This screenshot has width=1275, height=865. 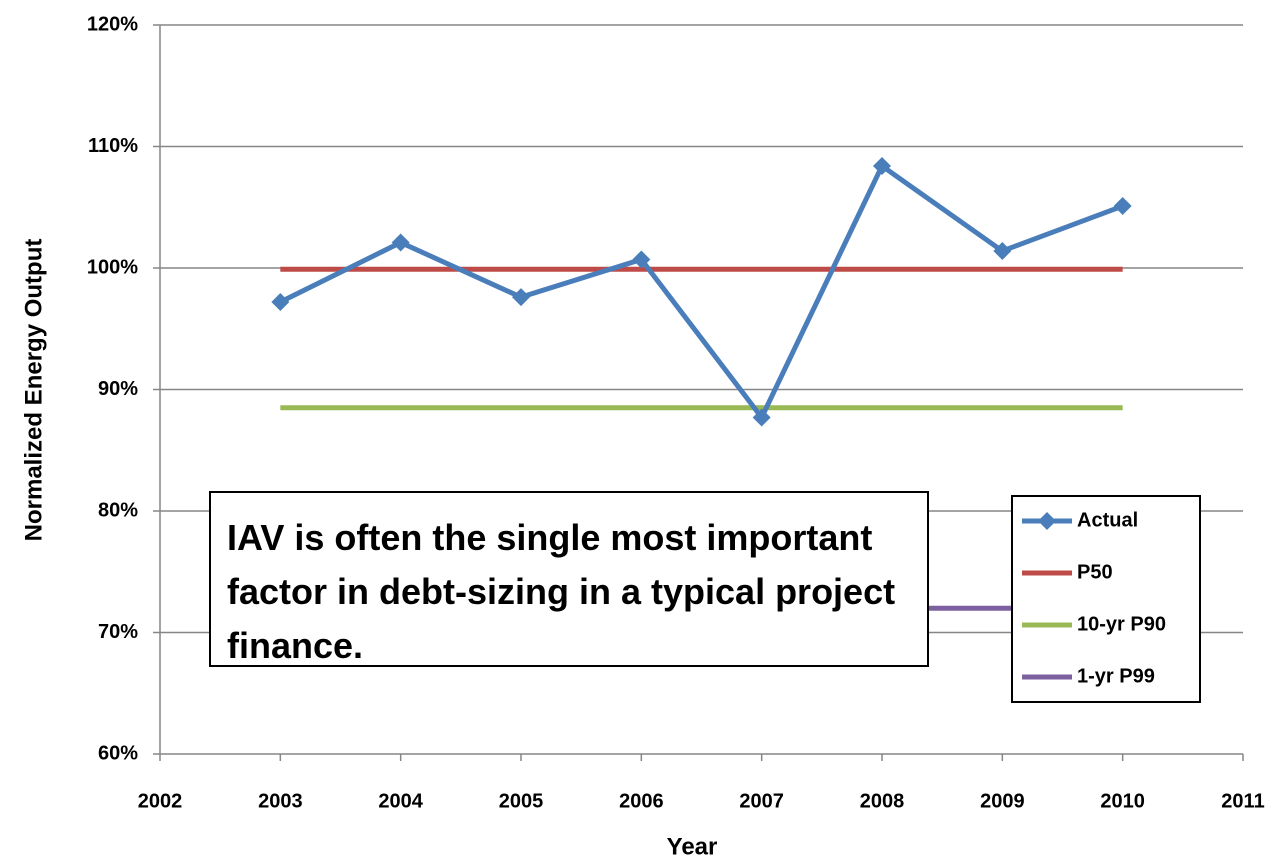 I want to click on y-tick-label: 70%, so click(x=118, y=632).